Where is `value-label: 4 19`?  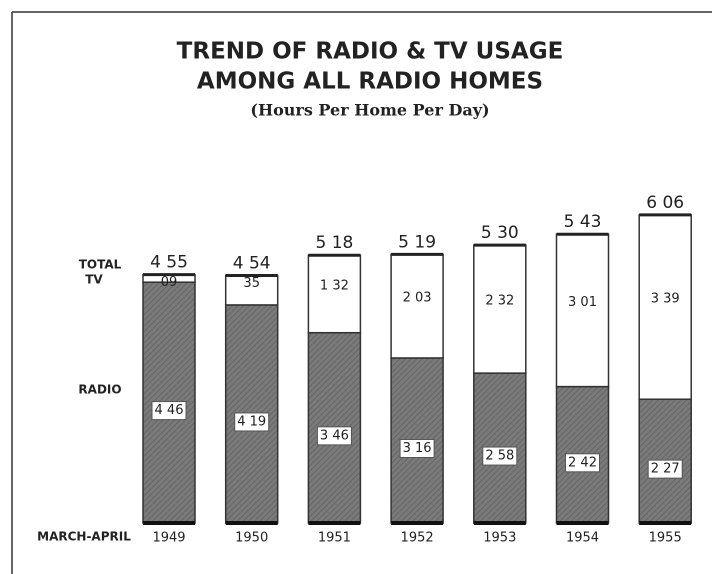 value-label: 4 19 is located at coordinates (251, 421).